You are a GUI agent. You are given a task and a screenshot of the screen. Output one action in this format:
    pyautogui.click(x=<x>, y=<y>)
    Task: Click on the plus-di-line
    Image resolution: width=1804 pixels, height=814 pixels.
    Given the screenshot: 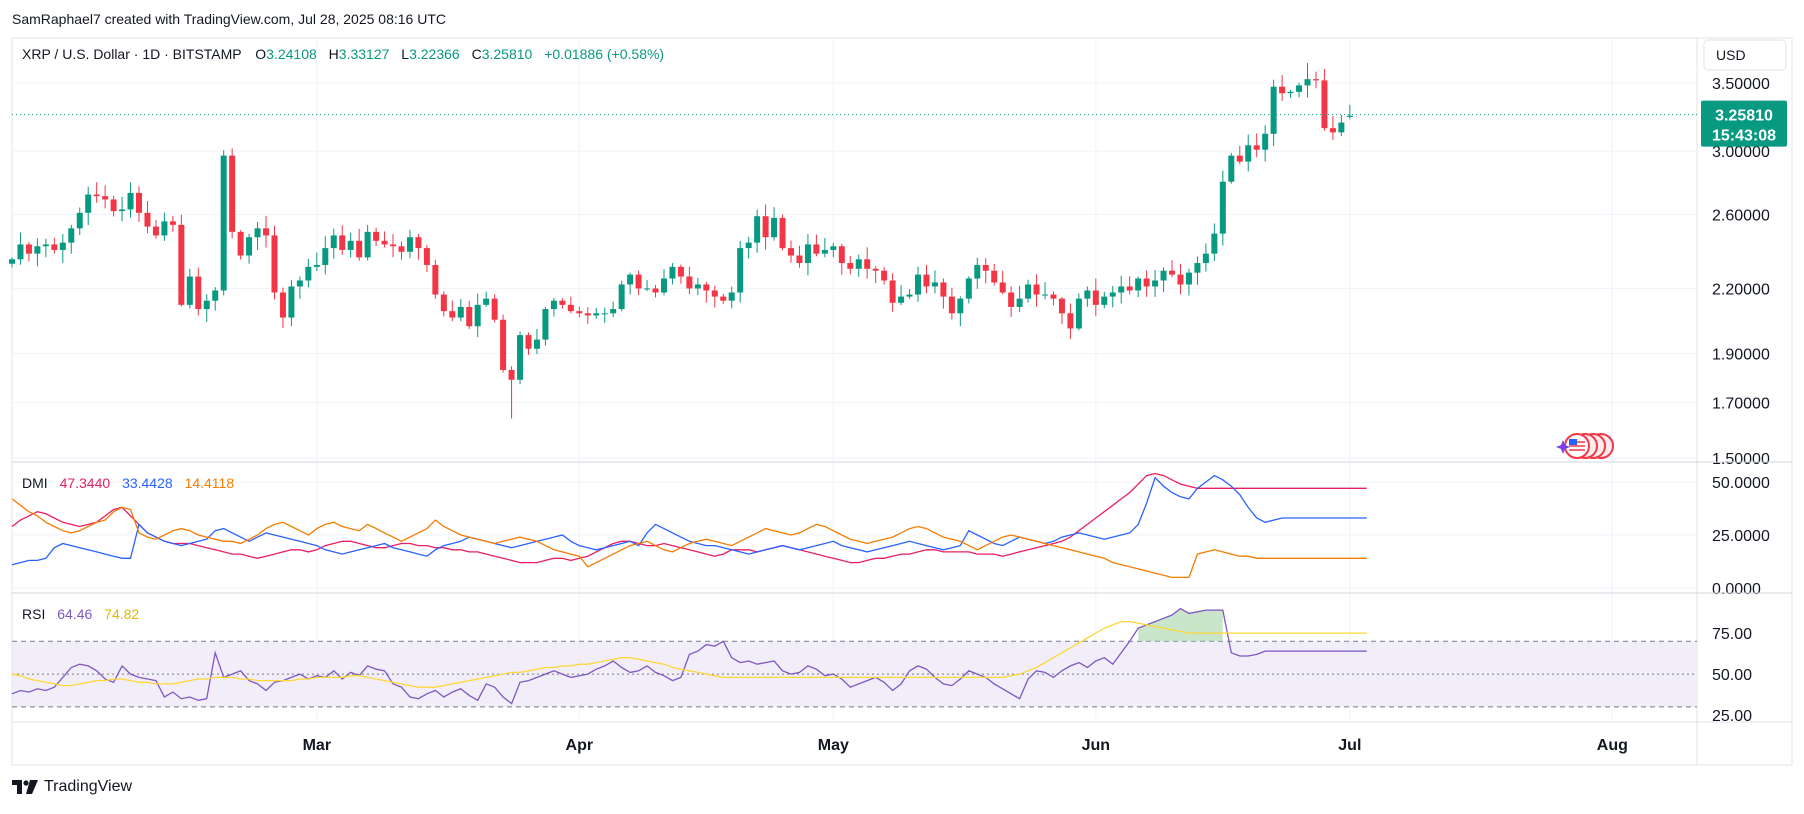 What is the action you would take?
    pyautogui.click(x=689, y=520)
    